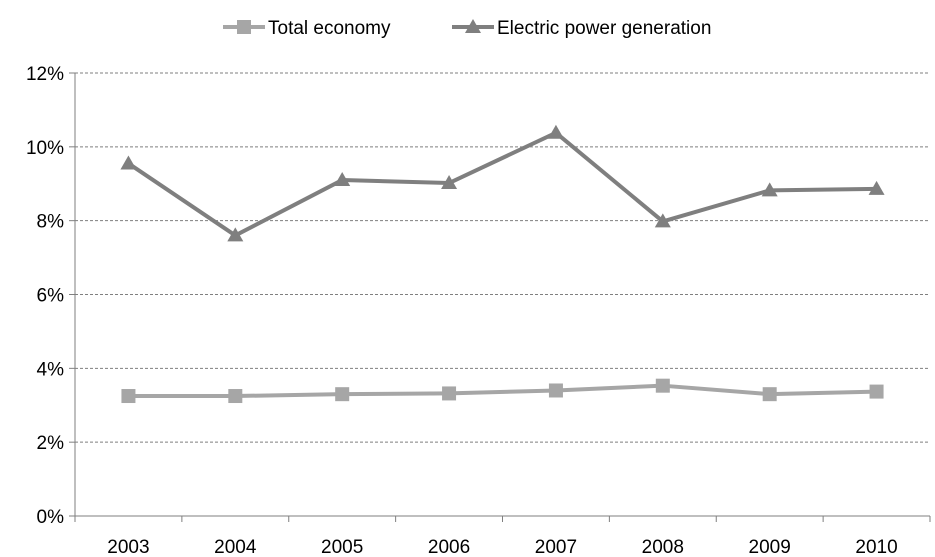 The height and width of the screenshot is (557, 935). I want to click on y-tick-label: 6%, so click(51, 296).